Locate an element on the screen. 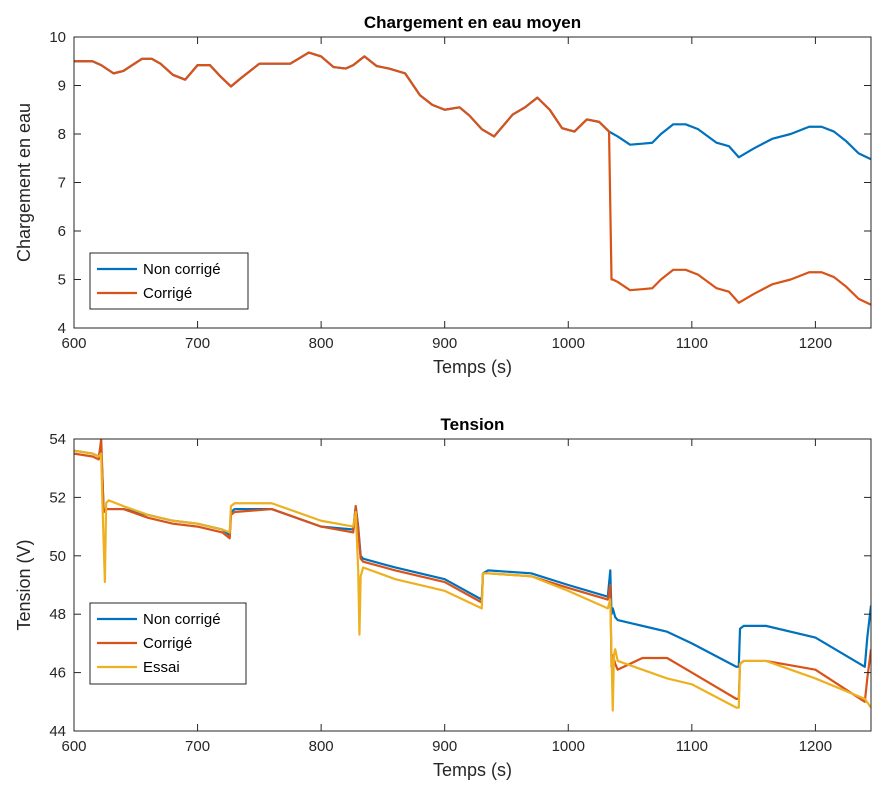  y-axis-label: Chargement en eau is located at coordinates (24, 182).